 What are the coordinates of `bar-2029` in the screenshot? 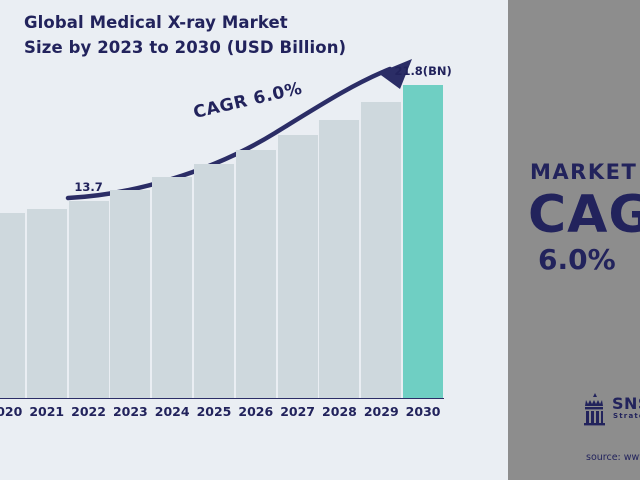 It's located at (381, 250).